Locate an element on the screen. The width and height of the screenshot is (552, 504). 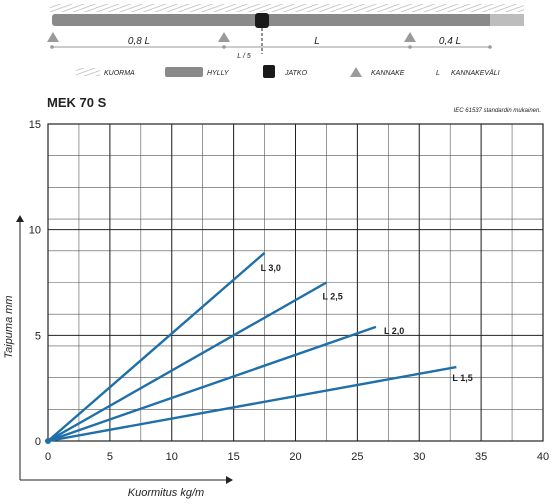
x-tick-label: 20 is located at coordinates (295, 457).